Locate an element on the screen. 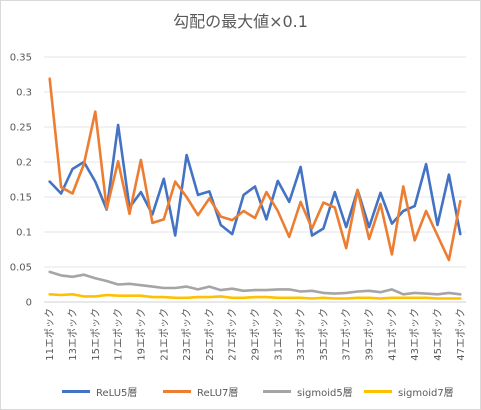 This screenshot has width=481, height=410. y-tick-label: 0.35 is located at coordinates (21, 58).